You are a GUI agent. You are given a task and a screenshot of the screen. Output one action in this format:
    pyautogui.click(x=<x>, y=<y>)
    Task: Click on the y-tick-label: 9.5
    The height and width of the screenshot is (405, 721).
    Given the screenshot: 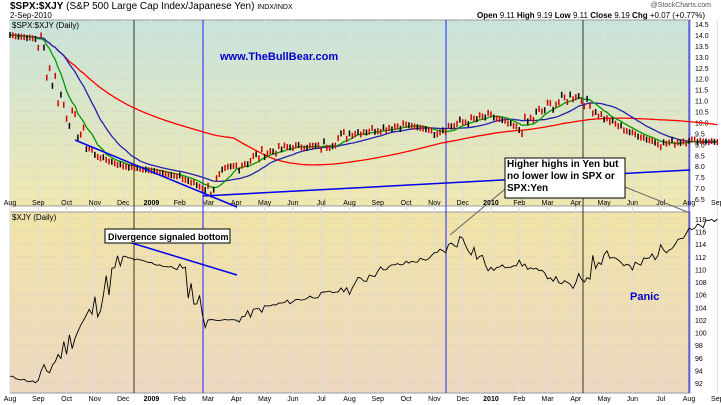 What is the action you would take?
    pyautogui.click(x=700, y=134)
    